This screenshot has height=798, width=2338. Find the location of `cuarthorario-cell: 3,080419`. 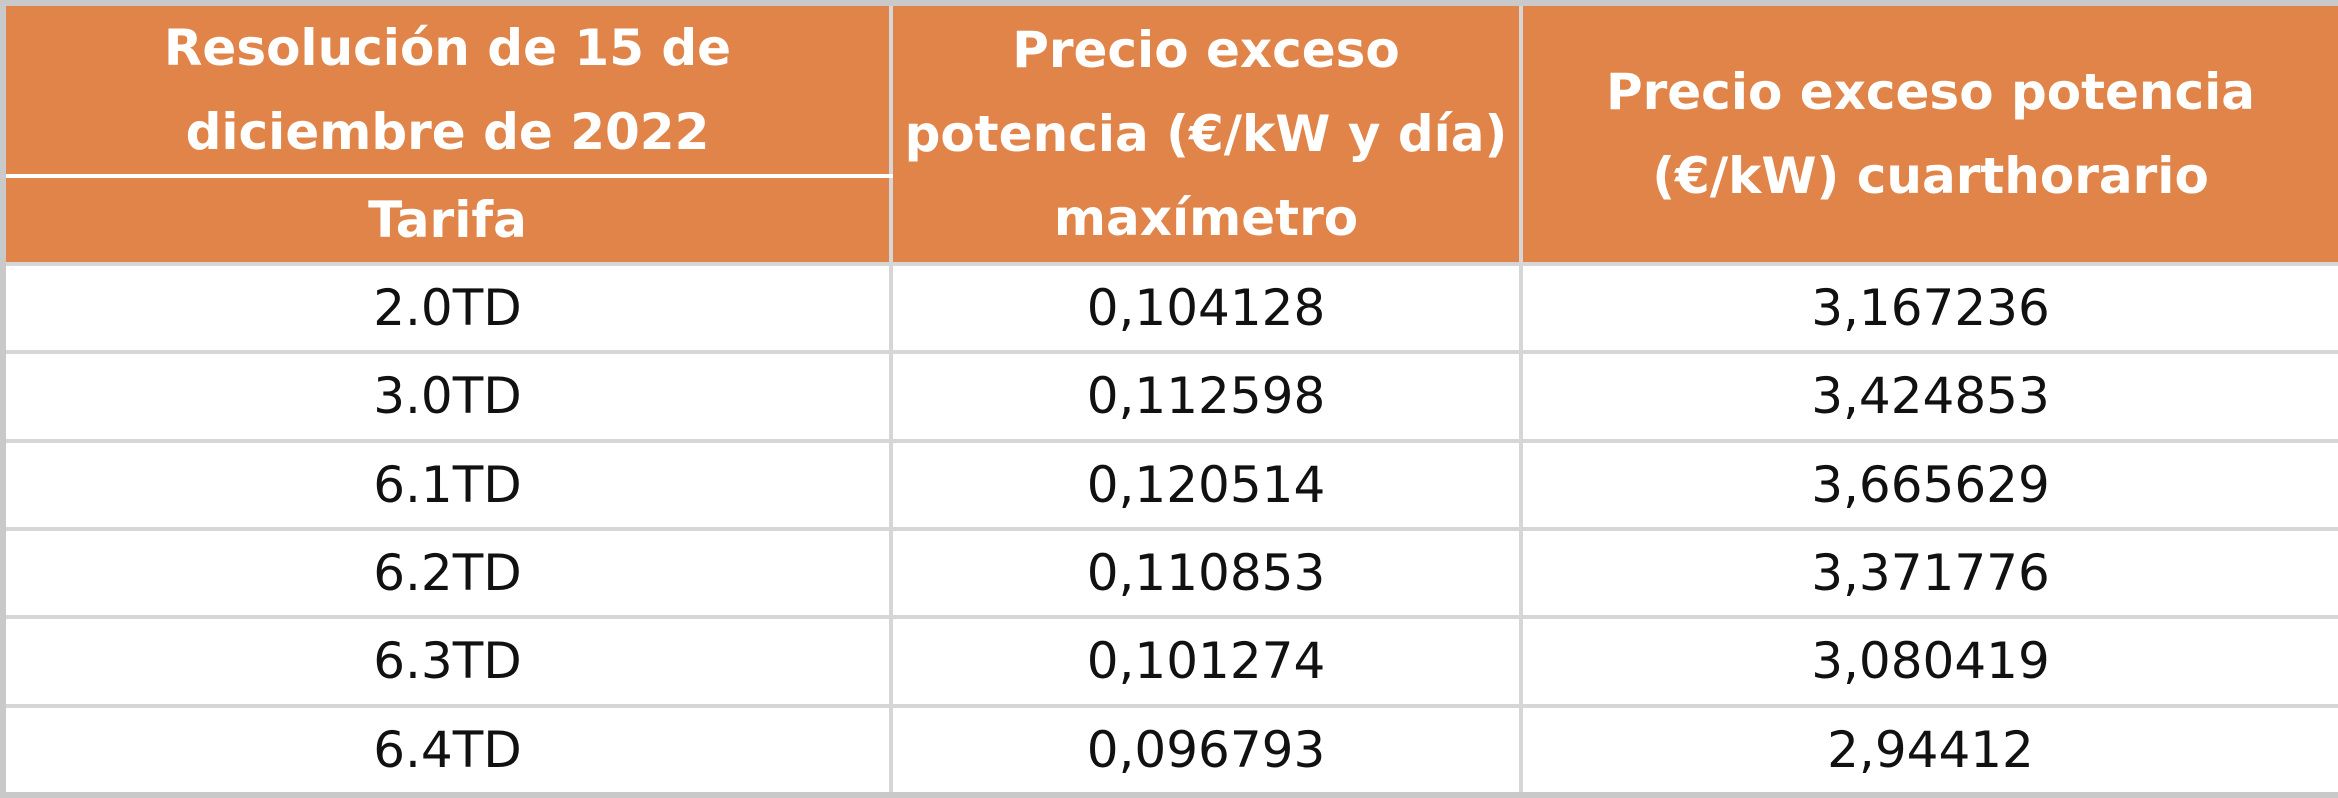

cuarthorario-cell: 3,080419 is located at coordinates (1928, 661).